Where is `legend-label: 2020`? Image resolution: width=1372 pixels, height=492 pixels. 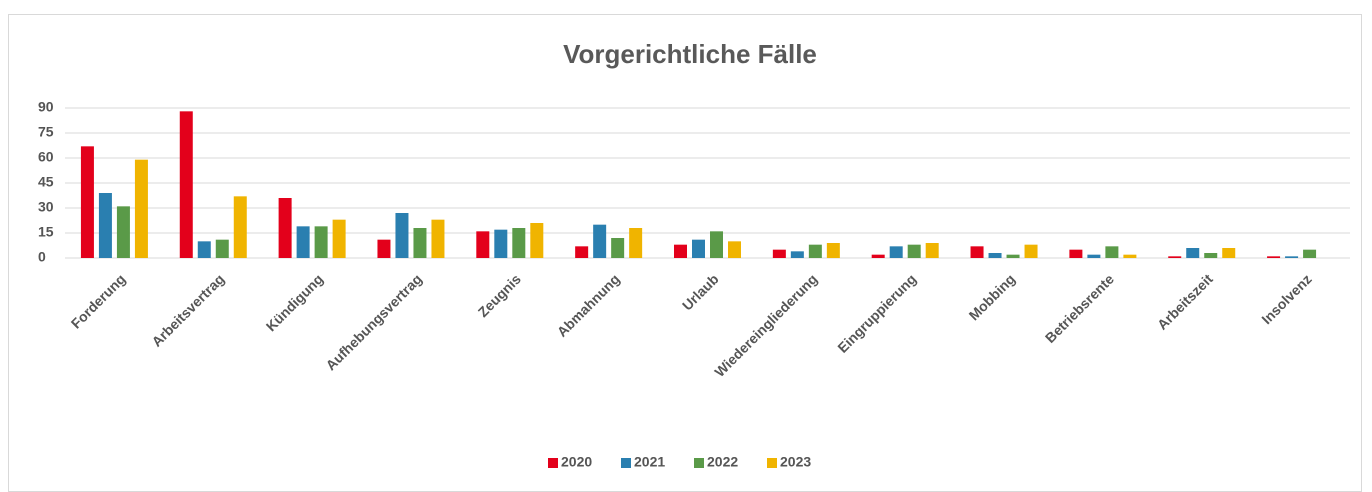 legend-label: 2020 is located at coordinates (576, 462).